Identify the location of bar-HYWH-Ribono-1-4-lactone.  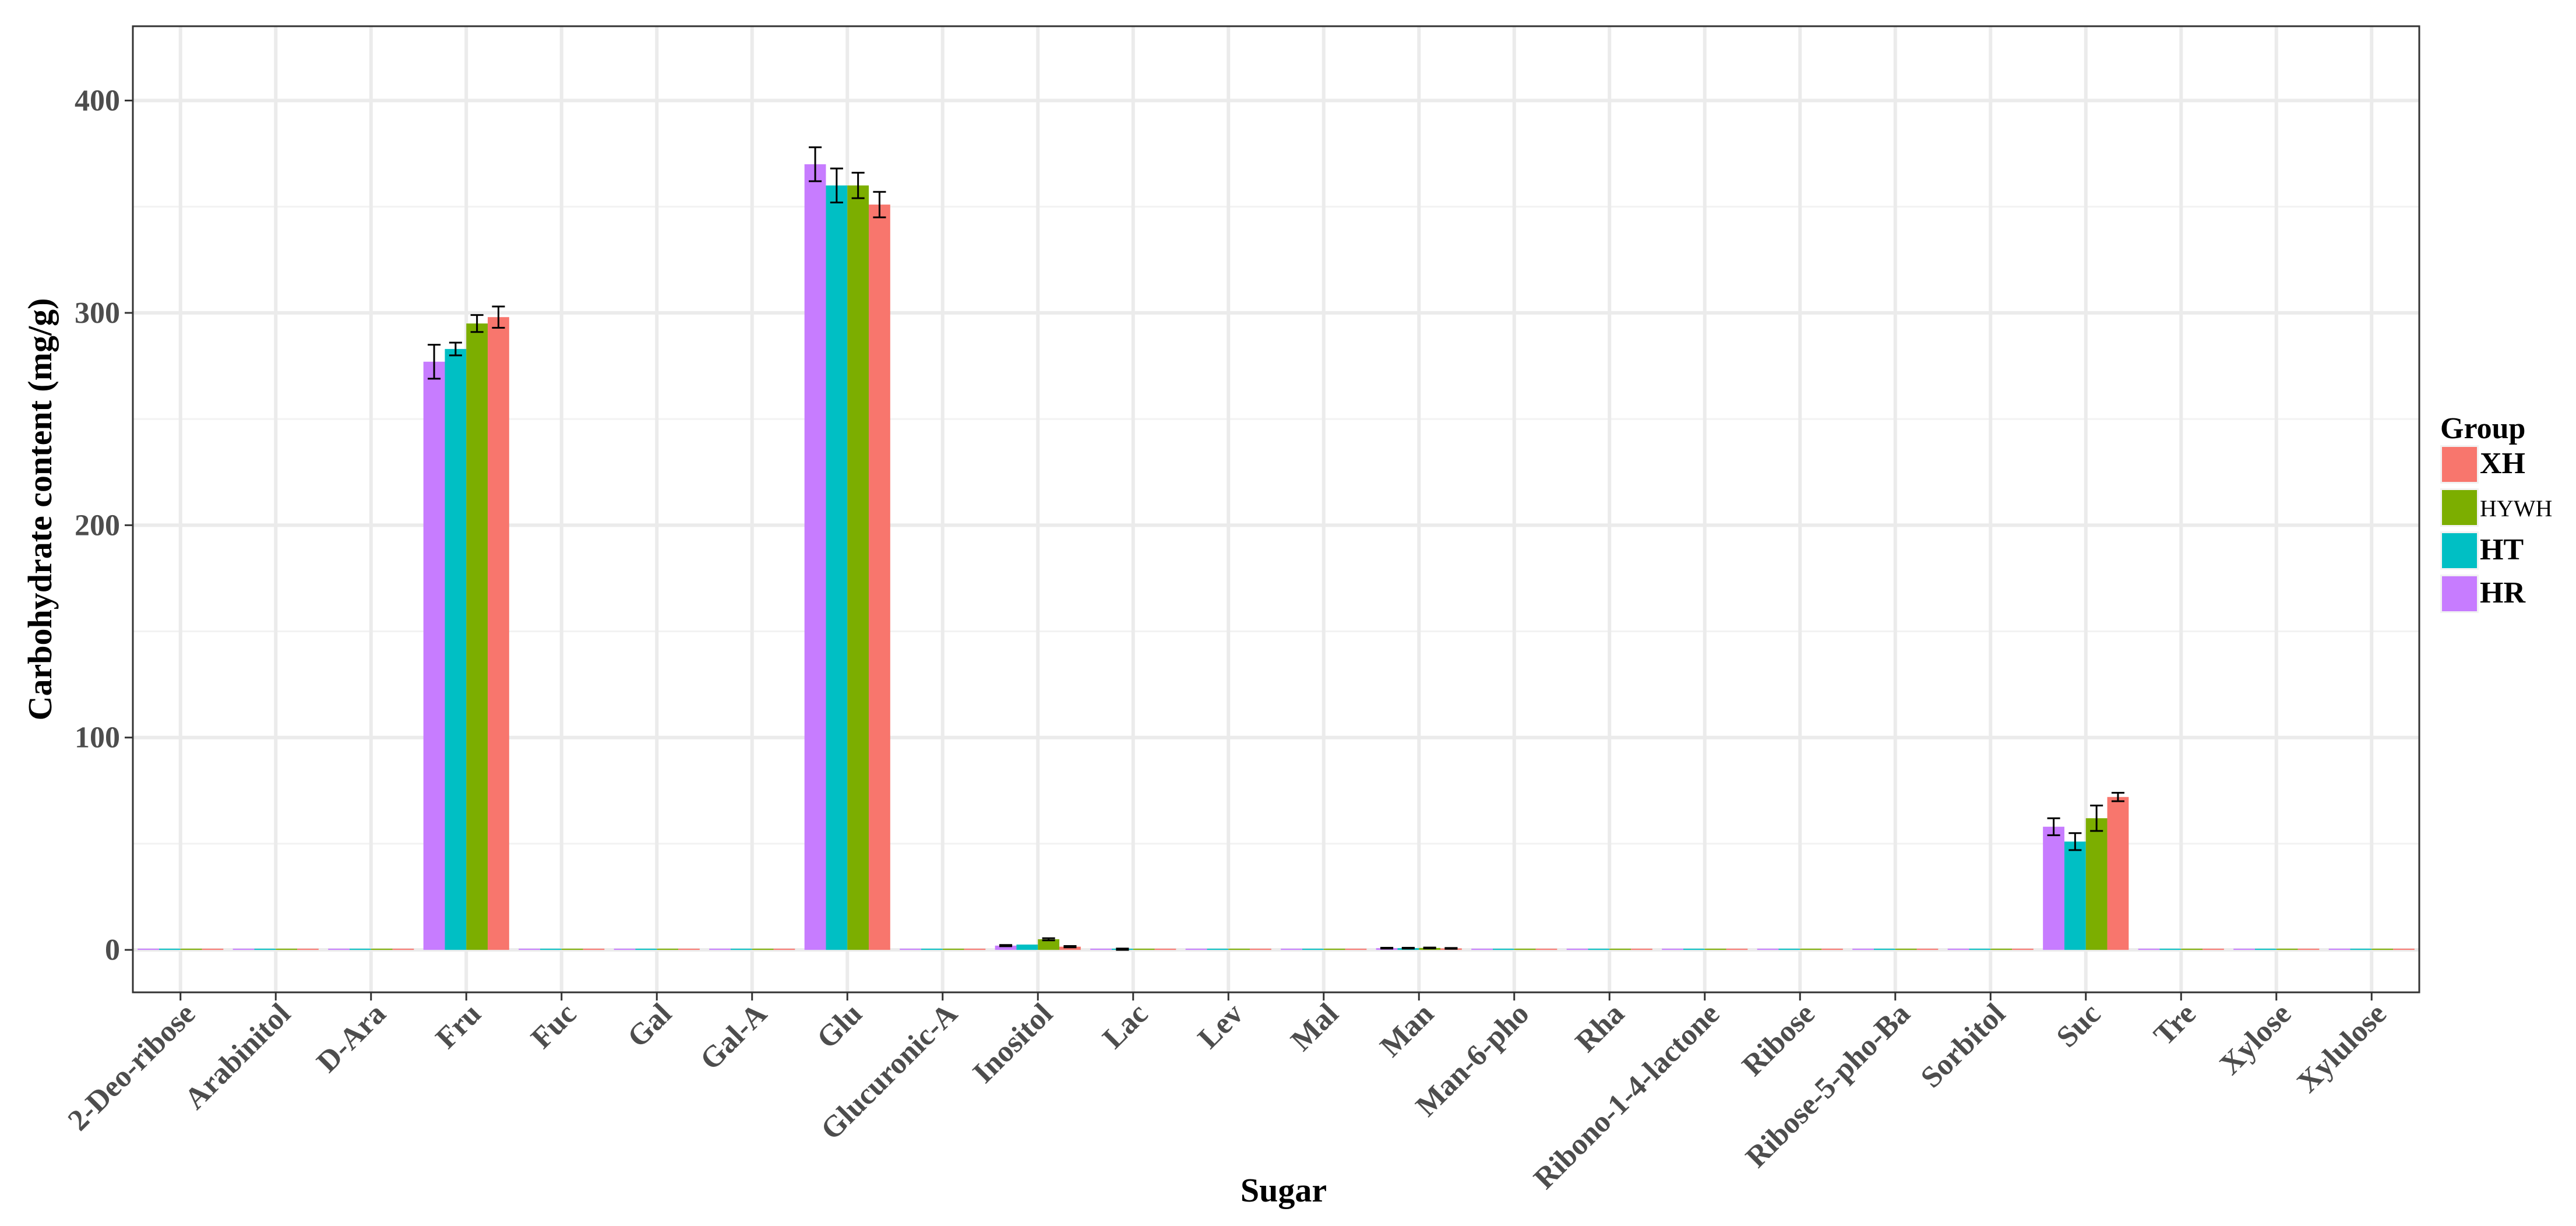
(1715, 949).